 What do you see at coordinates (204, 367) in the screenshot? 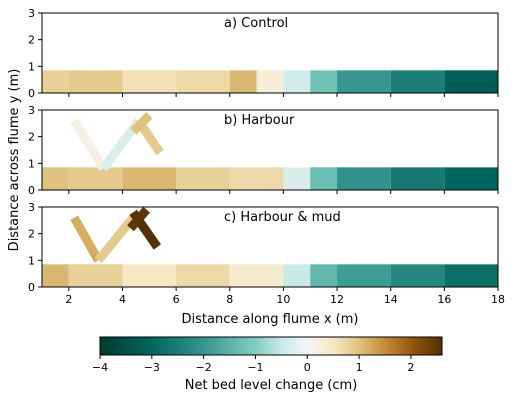
I see `colorbar-tick-label: −2` at bounding box center [204, 367].